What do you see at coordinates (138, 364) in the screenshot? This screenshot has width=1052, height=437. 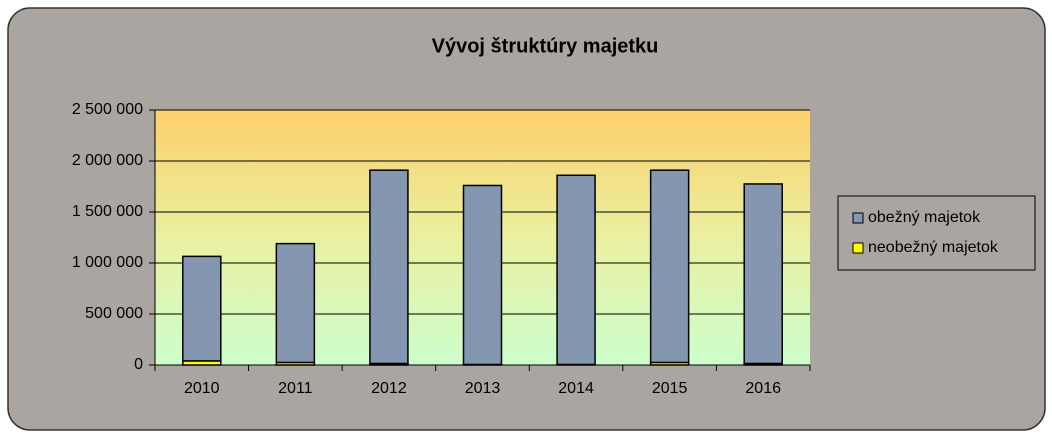 I see `y-tick-label: 0` at bounding box center [138, 364].